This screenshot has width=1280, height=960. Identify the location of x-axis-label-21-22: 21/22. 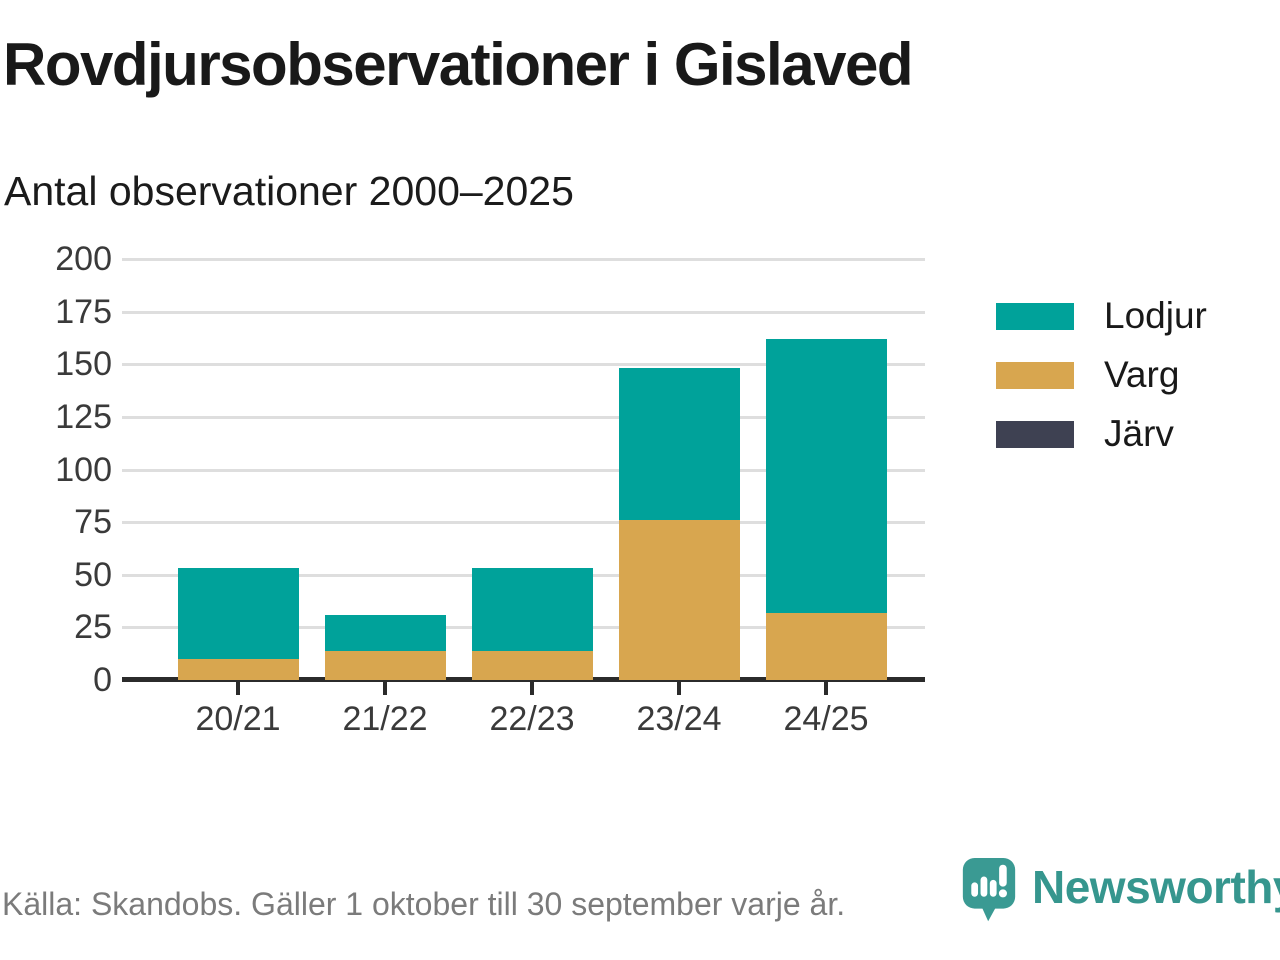
(385, 719).